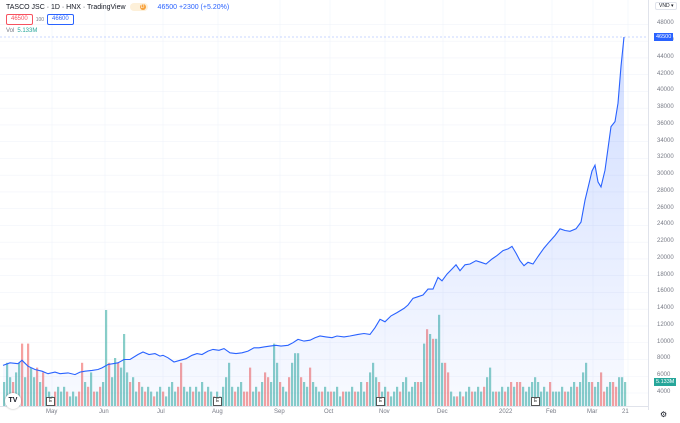 The width and height of the screenshot is (680, 423). Describe the element at coordinates (664, 414) in the screenshot. I see `settings-gear-icon: ⚙` at that location.